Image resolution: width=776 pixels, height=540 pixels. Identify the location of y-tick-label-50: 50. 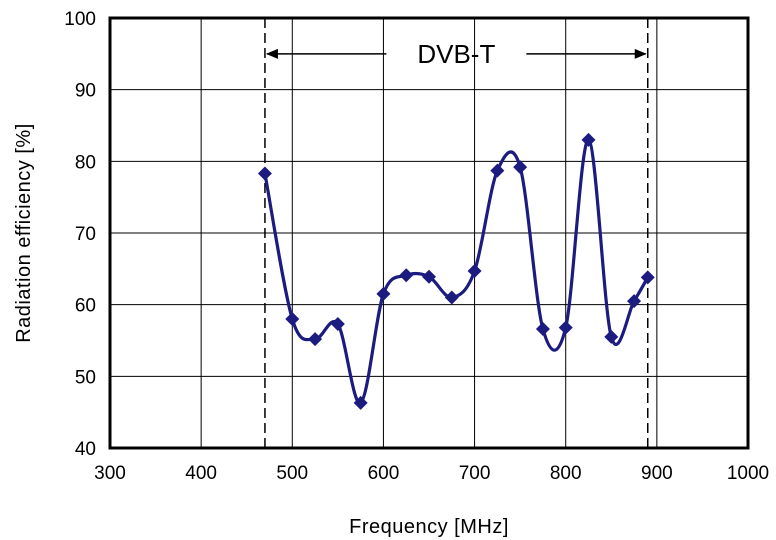
(85, 377).